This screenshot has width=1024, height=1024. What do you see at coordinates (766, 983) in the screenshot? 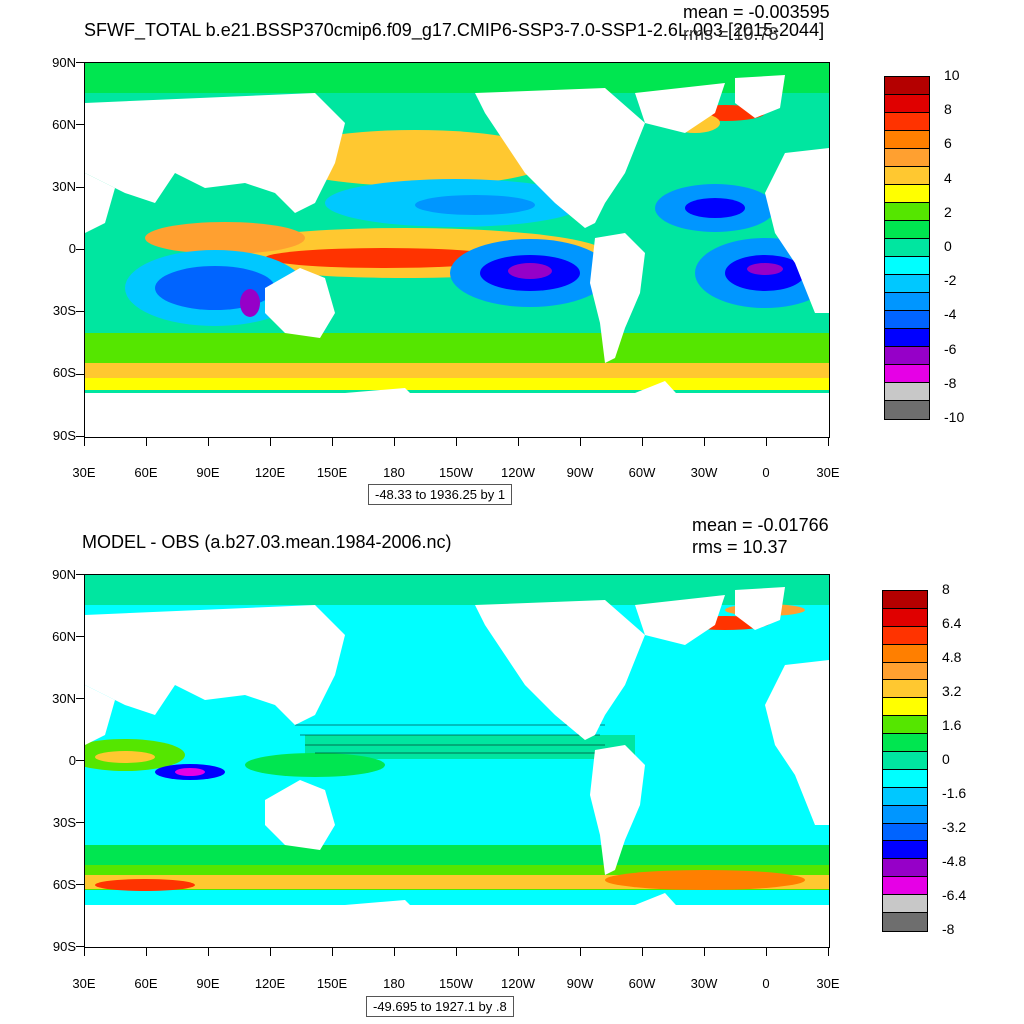
I see `lon-label: 0` at bounding box center [766, 983].